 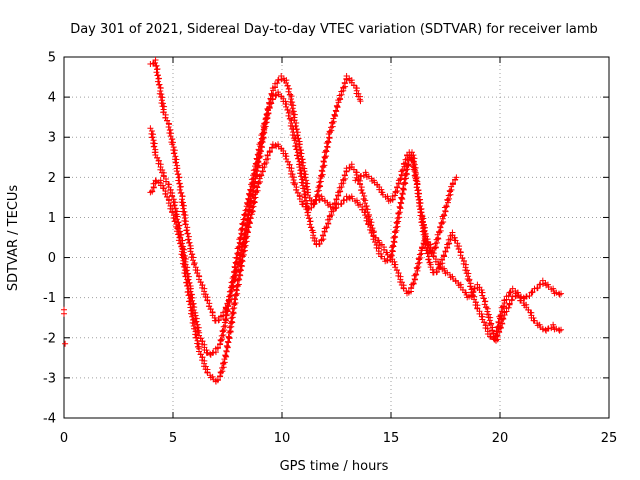 I want to click on y-tick-label: 1, so click(x=52, y=218).